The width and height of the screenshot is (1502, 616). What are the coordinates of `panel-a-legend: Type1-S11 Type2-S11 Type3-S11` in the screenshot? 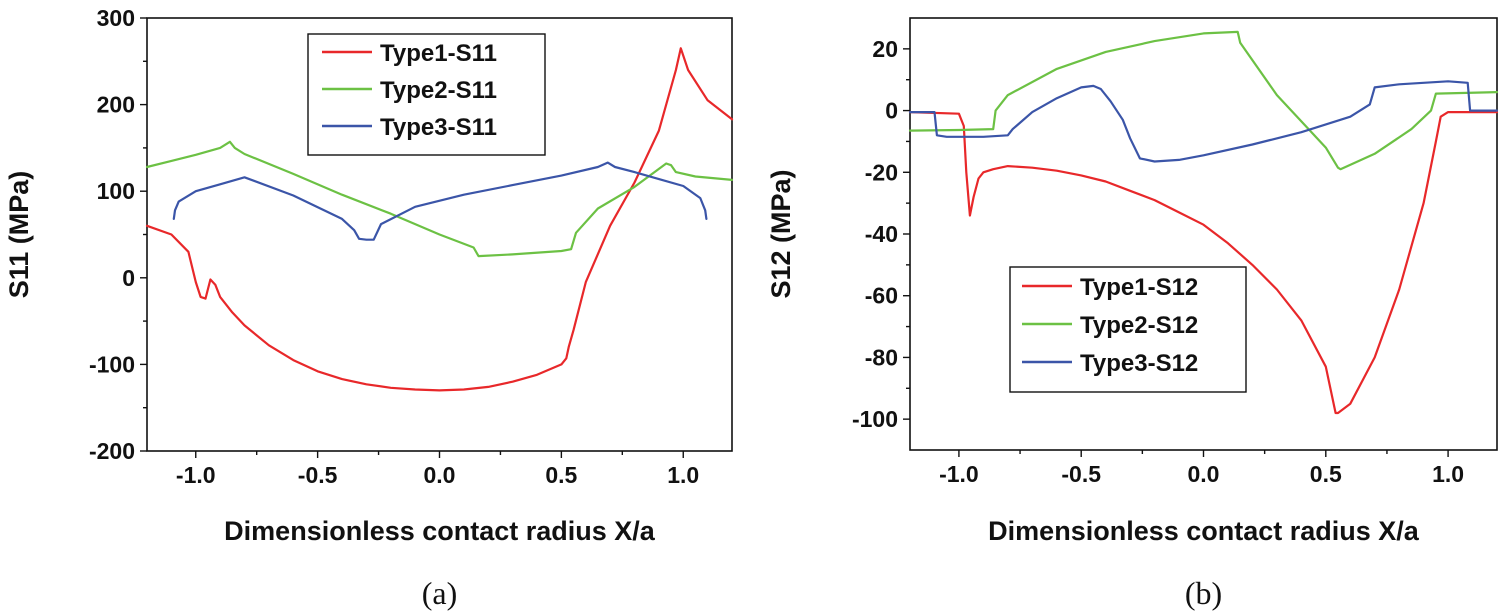 It's located at (426, 94).